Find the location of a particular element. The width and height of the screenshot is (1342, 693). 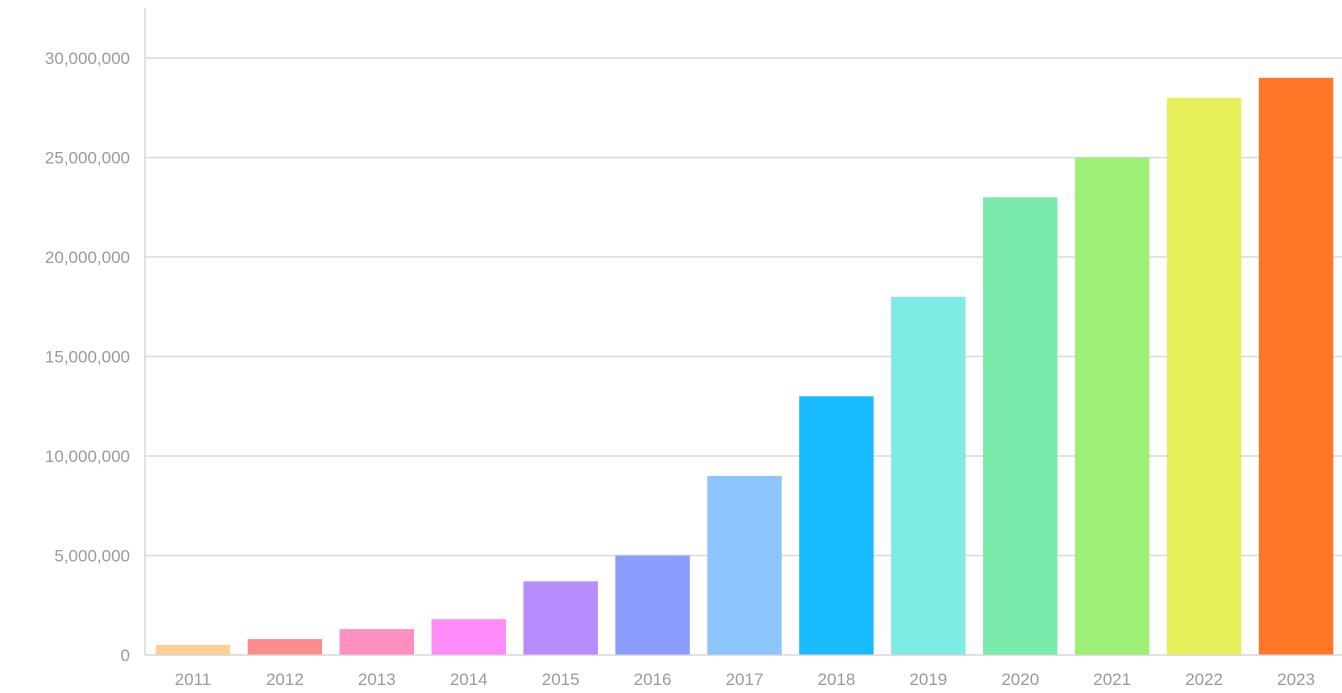

bar-2023 is located at coordinates (1296, 366).